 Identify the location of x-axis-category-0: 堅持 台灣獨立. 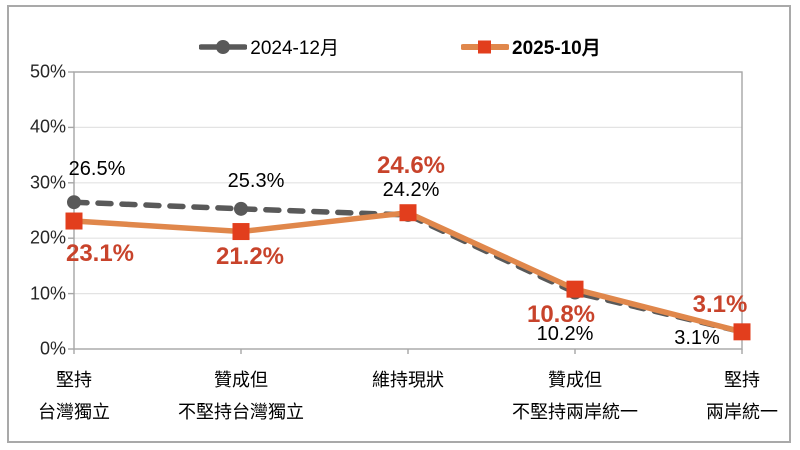
(74, 396).